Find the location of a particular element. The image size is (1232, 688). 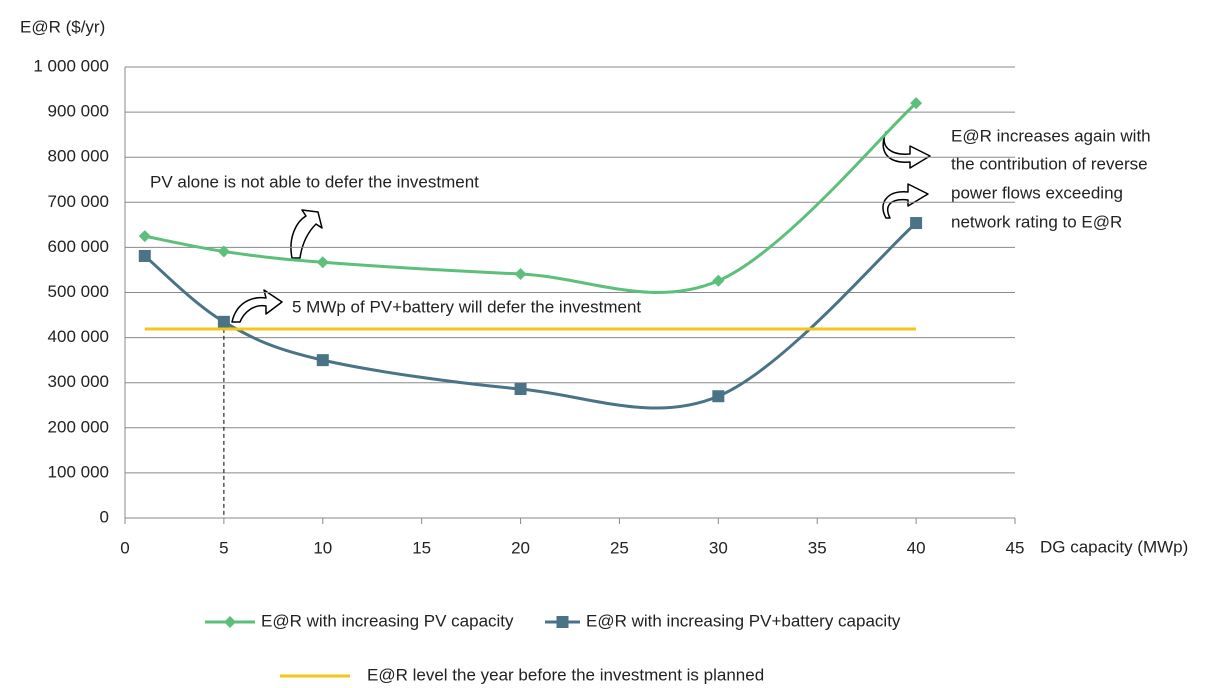

x-axis-label: DG capacity (MWp) is located at coordinates (1114, 546).